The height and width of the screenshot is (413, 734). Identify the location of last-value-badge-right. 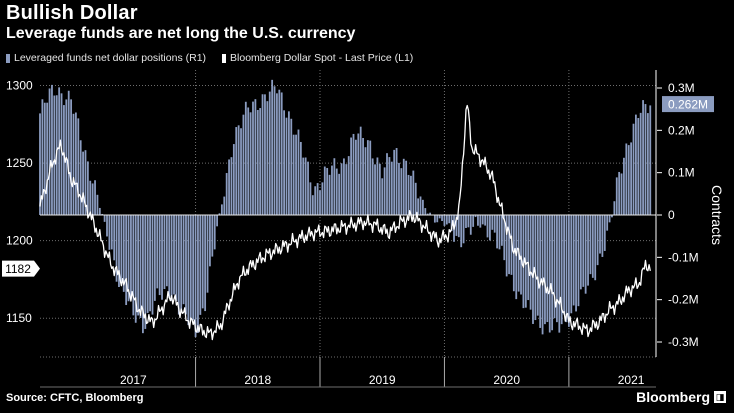
(688, 104).